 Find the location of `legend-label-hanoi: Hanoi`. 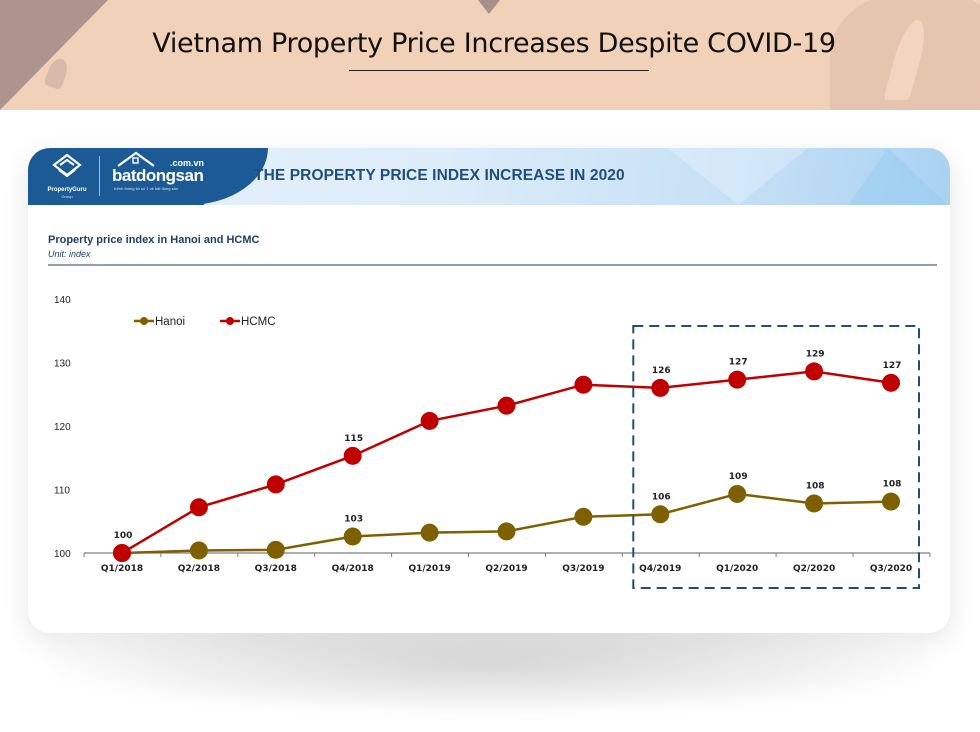

legend-label-hanoi: Hanoi is located at coordinates (170, 322).